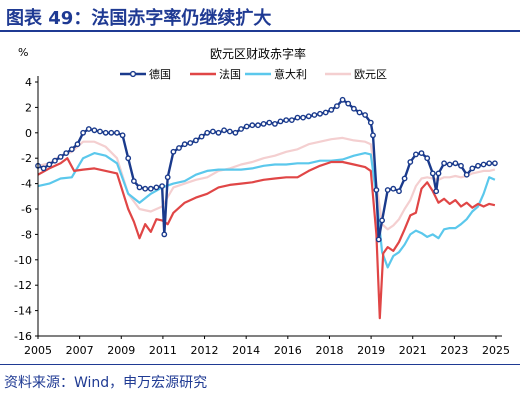 This screenshot has width=520, height=403. Describe the element at coordinates (80, 350) in the screenshot. I see `x-tick-label: 2007` at that location.